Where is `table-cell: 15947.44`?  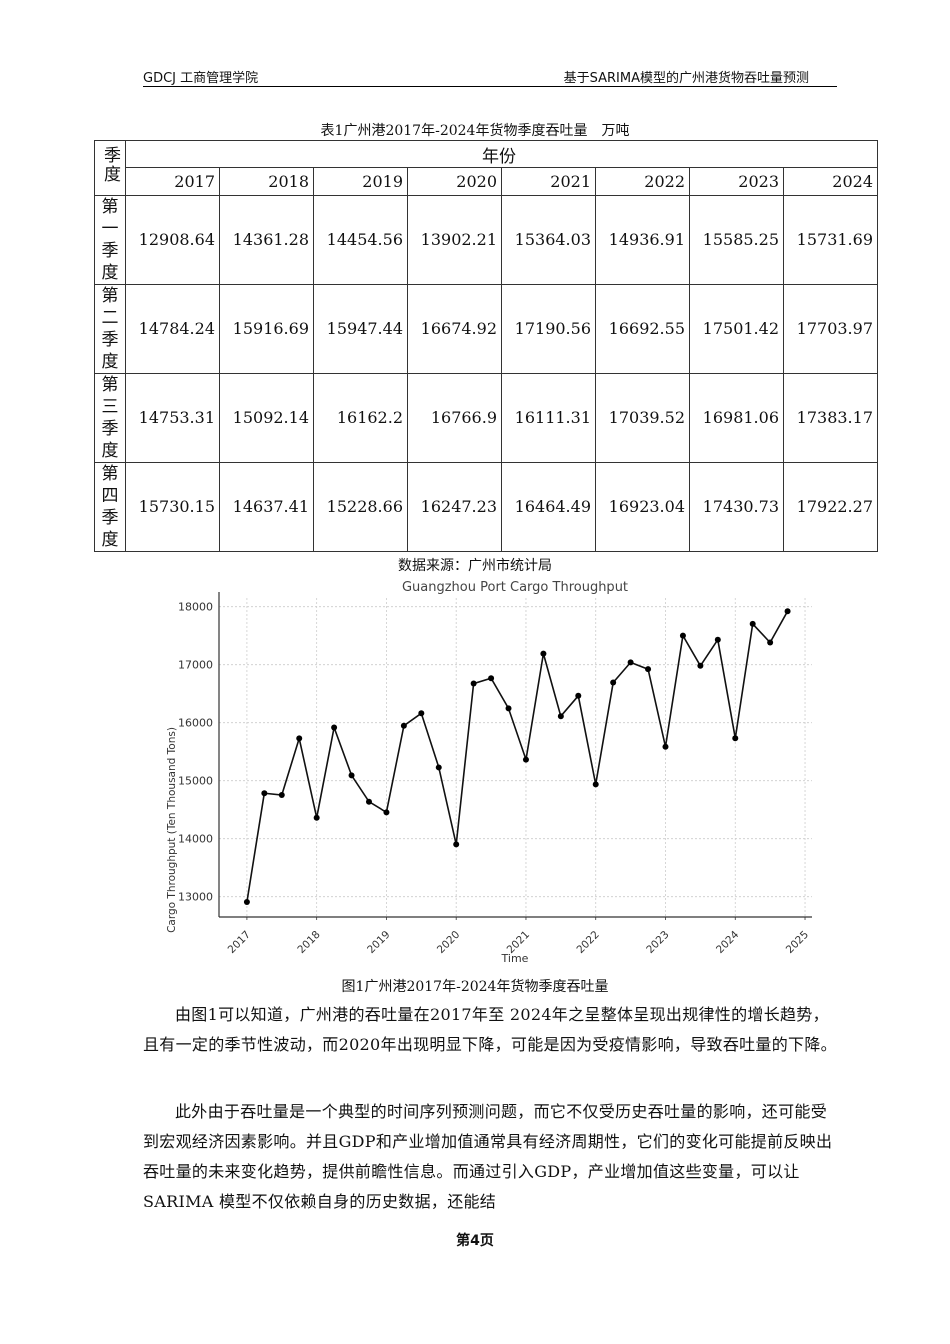 table-cell: 15947.44 is located at coordinates (360, 329).